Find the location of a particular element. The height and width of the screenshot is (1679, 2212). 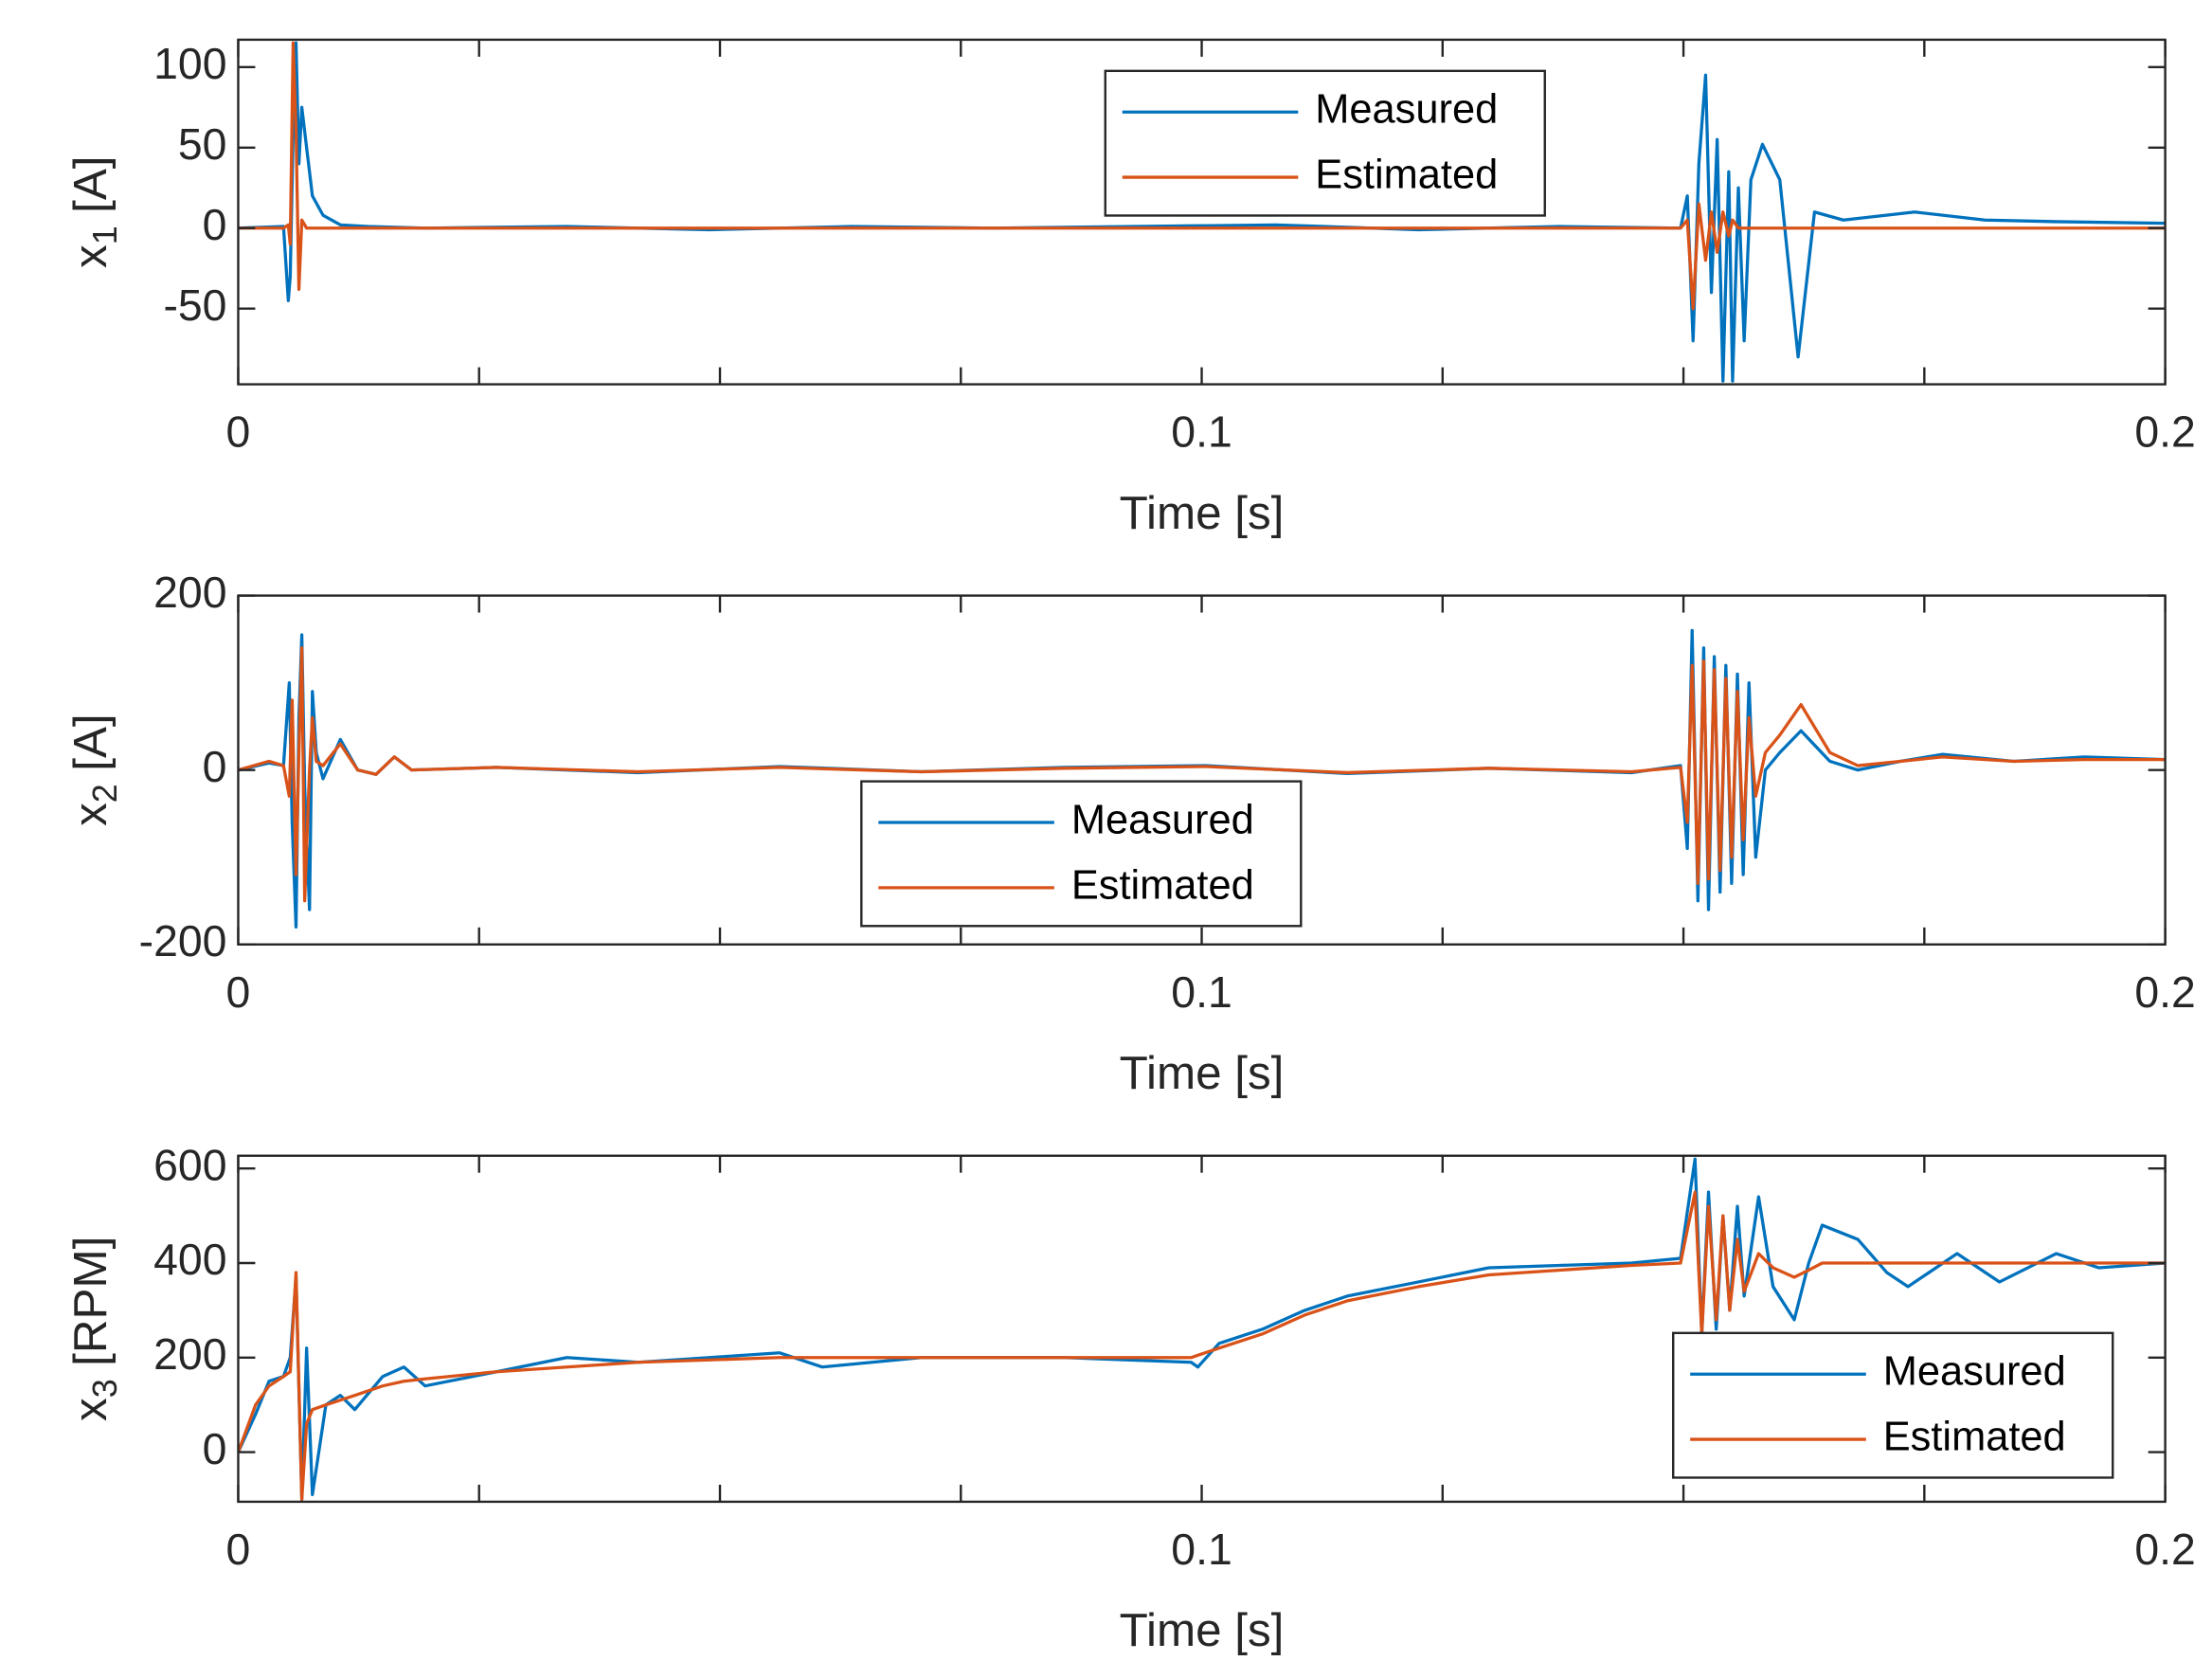

y-tick-label: 600 is located at coordinates (190, 1164).